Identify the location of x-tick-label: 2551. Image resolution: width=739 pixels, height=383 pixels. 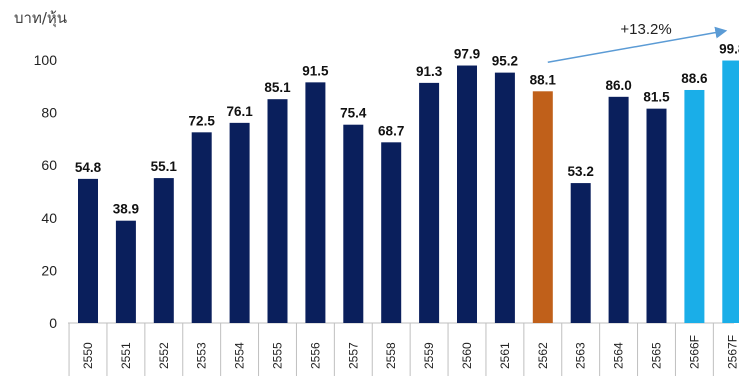
(126, 355).